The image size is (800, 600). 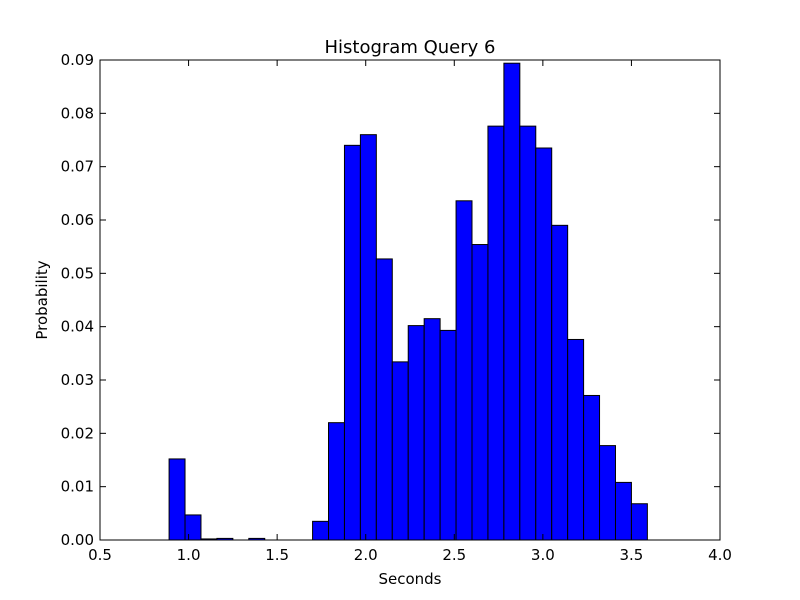 I want to click on y-tick-label: 0.07, so click(x=77, y=167).